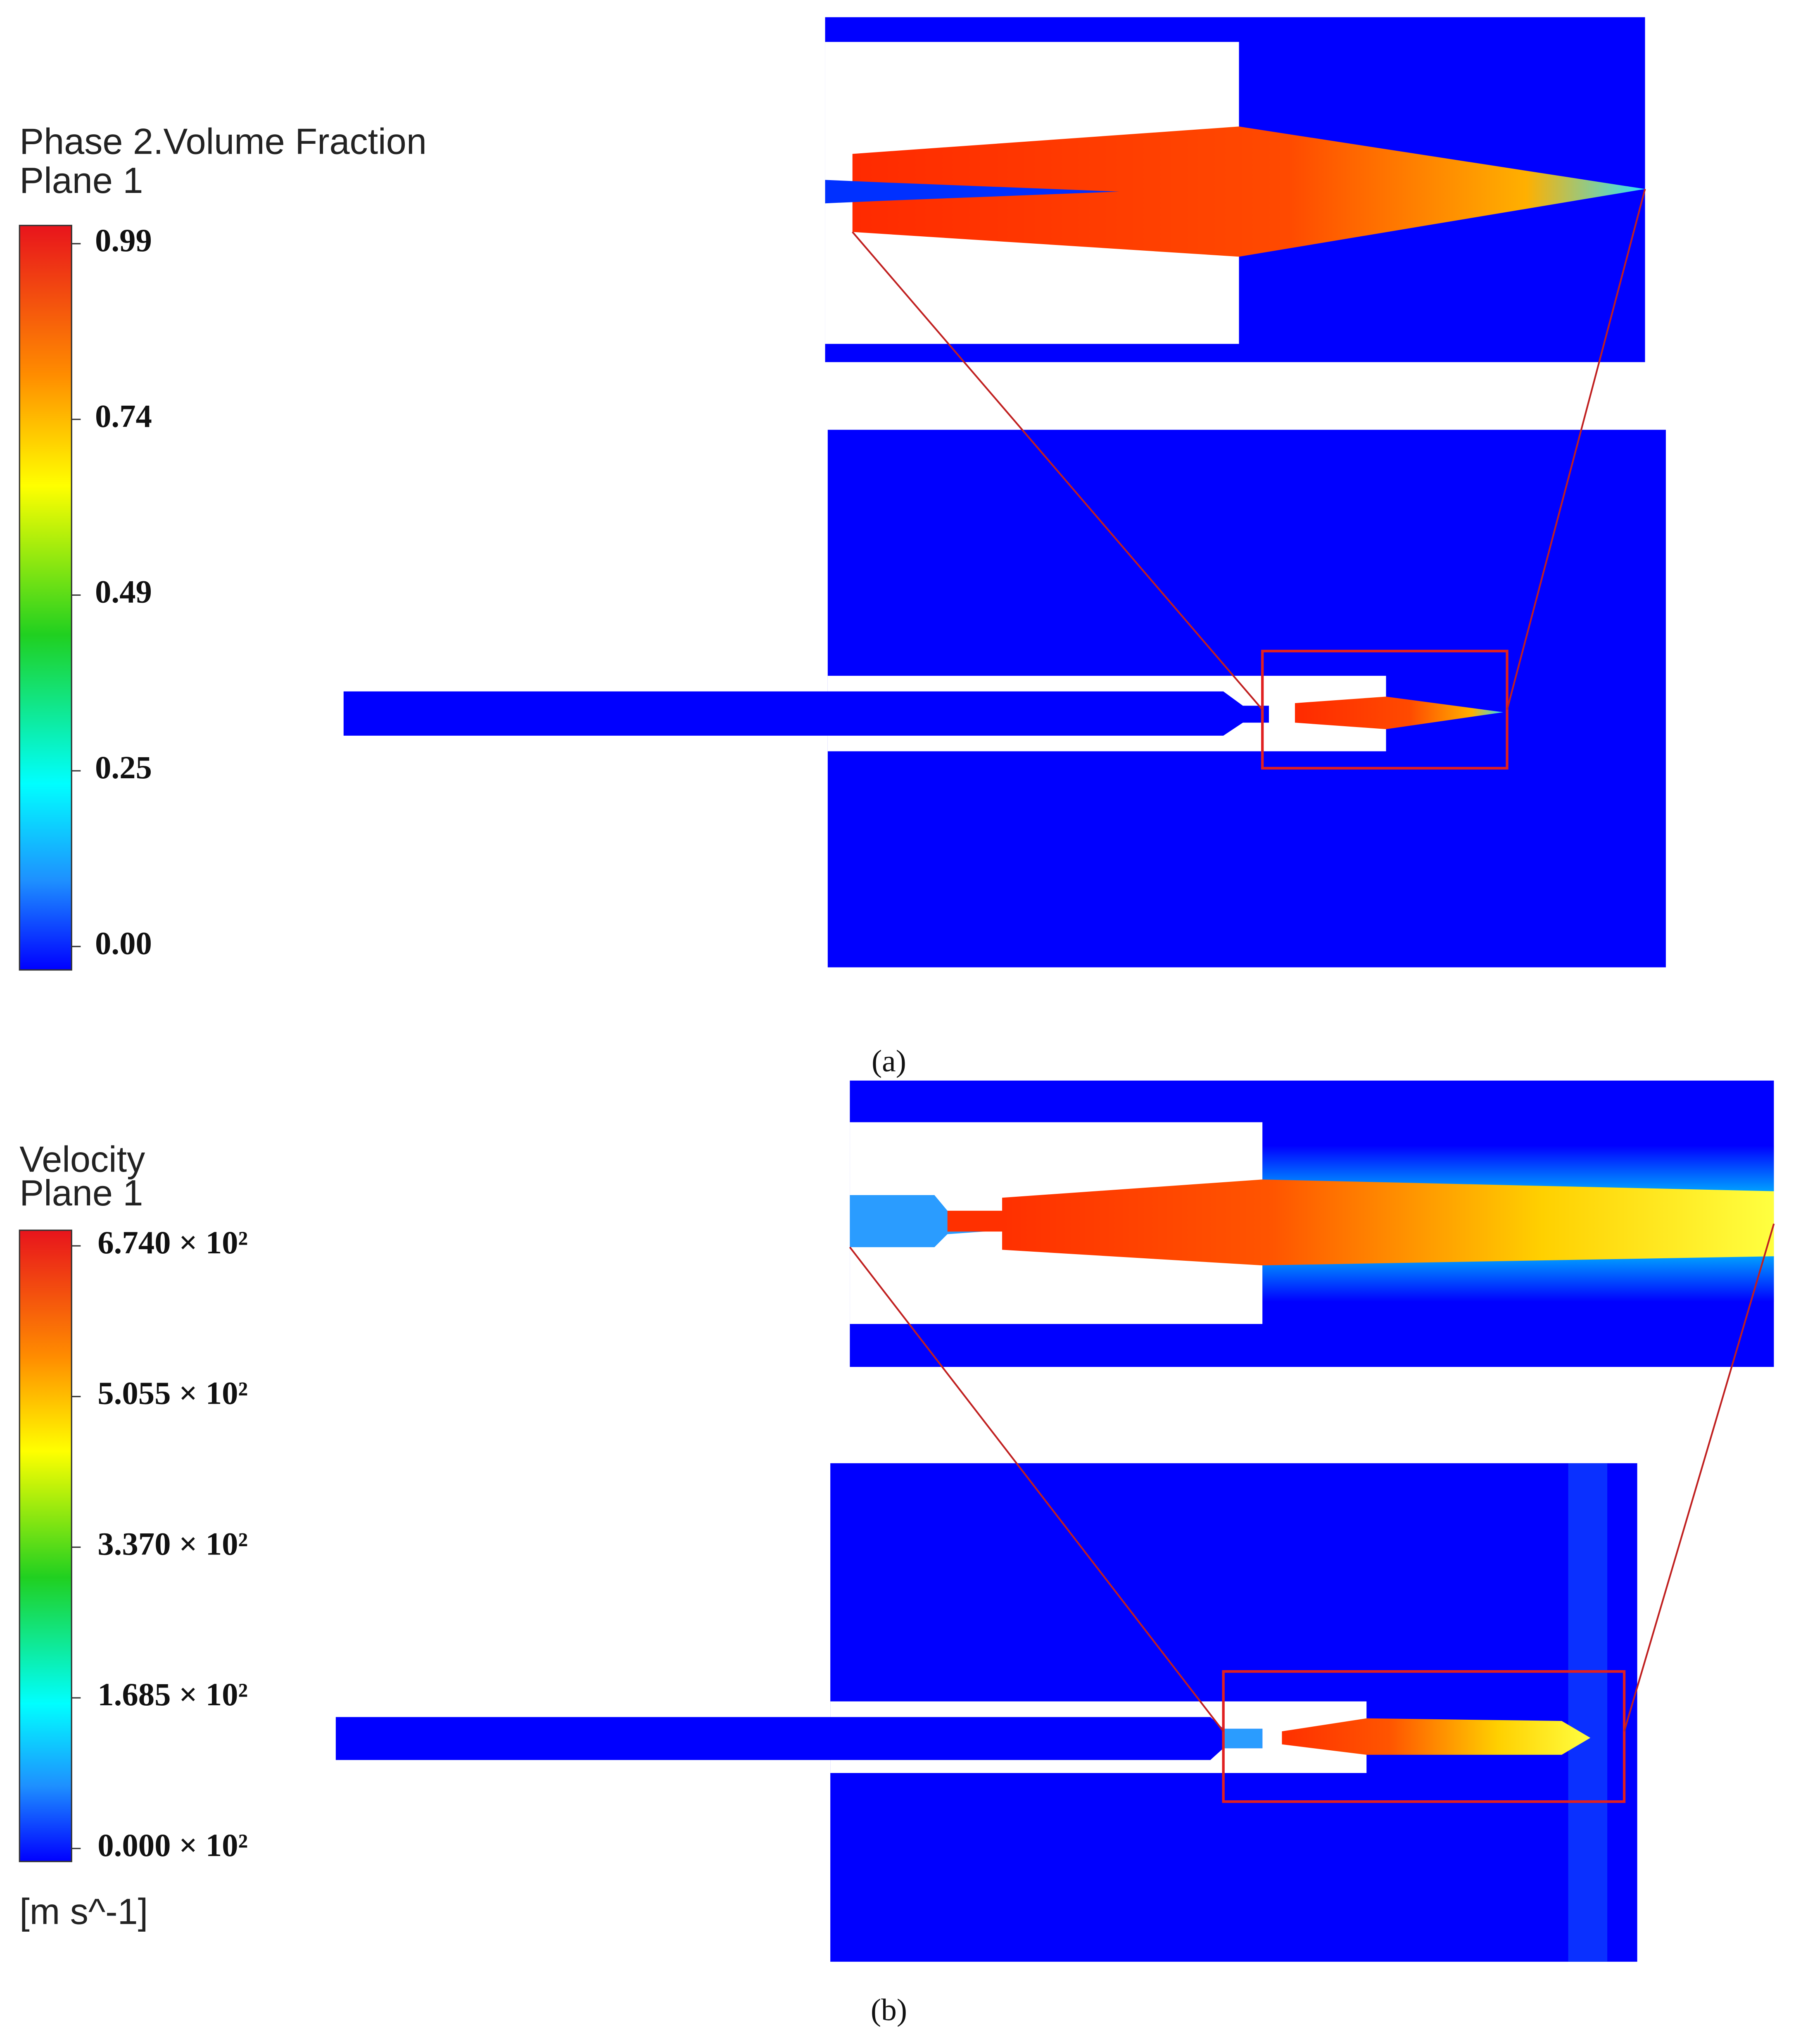 The image size is (1796, 2044). I want to click on tick-label: 0.49, so click(123, 592).